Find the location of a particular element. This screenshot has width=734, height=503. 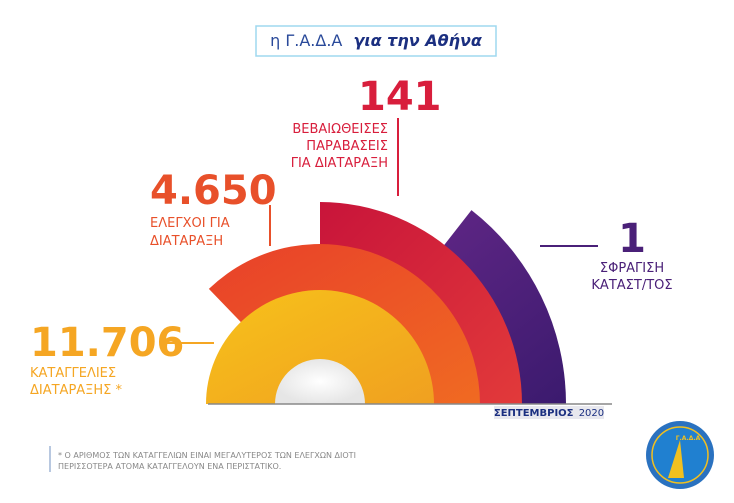

date-year: 2020 is located at coordinates (591, 413).